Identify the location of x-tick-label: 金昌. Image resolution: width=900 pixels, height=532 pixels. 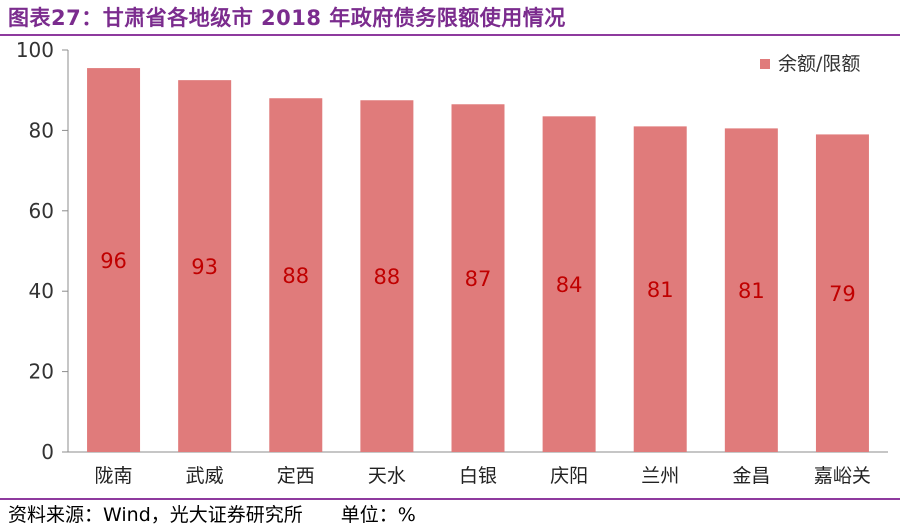
(751, 476).